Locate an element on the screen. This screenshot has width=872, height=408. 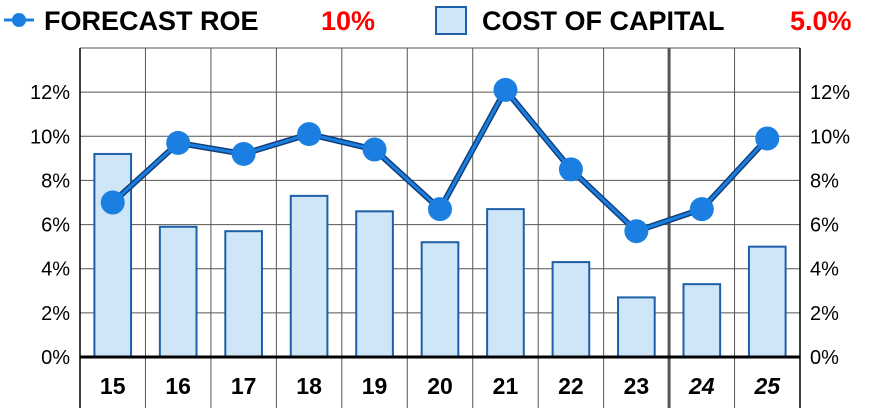
x-tick-23: 23 is located at coordinates (637, 386).